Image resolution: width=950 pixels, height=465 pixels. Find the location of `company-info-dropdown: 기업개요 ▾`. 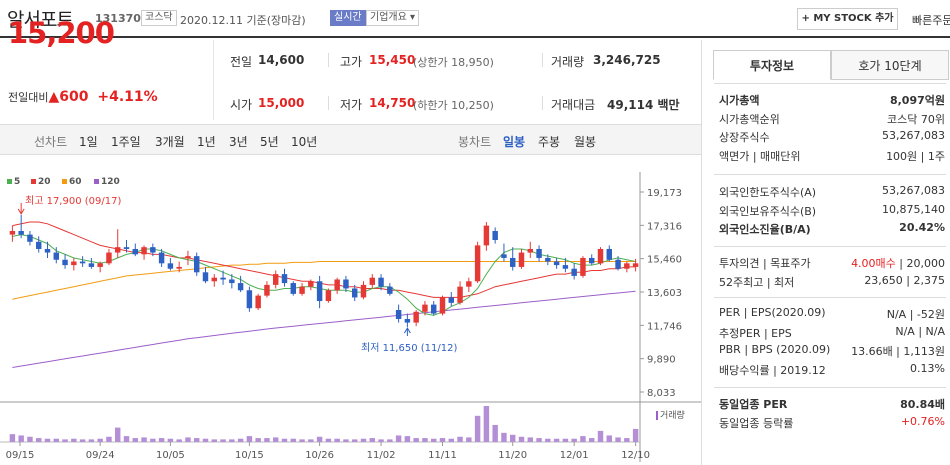

company-info-dropdown: 기업개요 ▾ is located at coordinates (393, 18).